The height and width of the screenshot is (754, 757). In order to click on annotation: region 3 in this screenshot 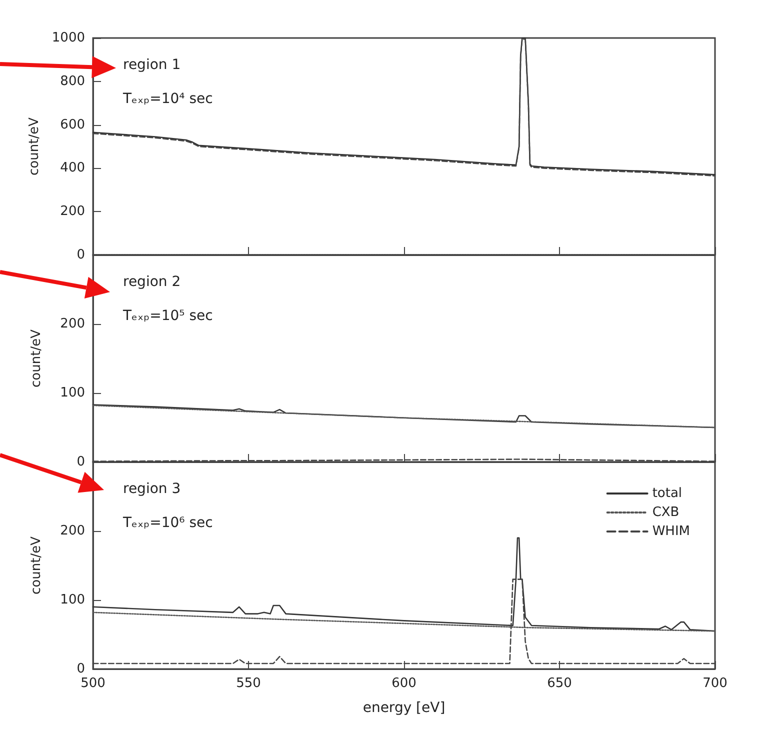, I will do `click(152, 489)`.